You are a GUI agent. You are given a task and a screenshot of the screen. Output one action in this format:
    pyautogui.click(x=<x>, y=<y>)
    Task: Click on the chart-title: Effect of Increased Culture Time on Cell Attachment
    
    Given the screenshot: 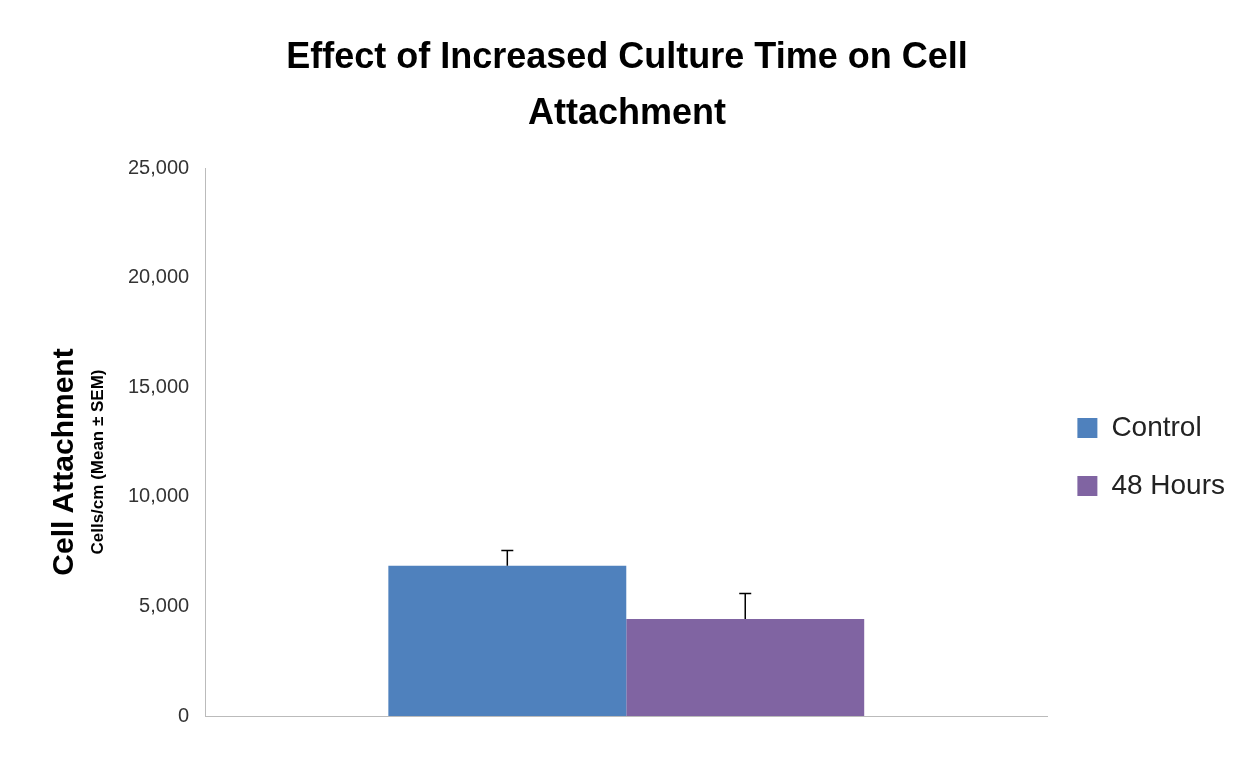 What is the action you would take?
    pyautogui.click(x=627, y=83)
    